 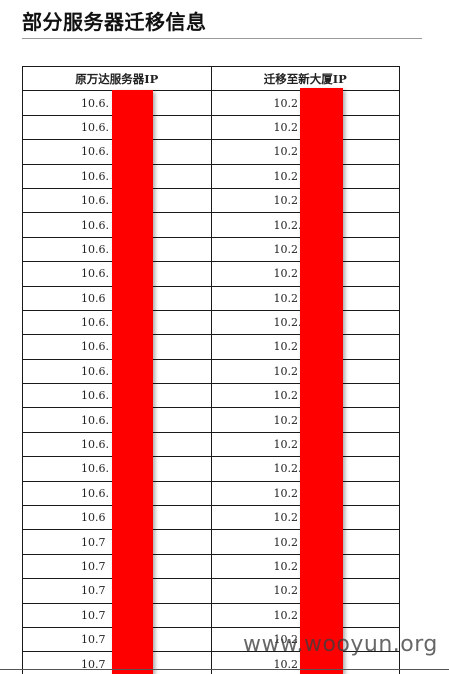 What do you see at coordinates (340, 644) in the screenshot?
I see `watermark: www.wooyun.org` at bounding box center [340, 644].